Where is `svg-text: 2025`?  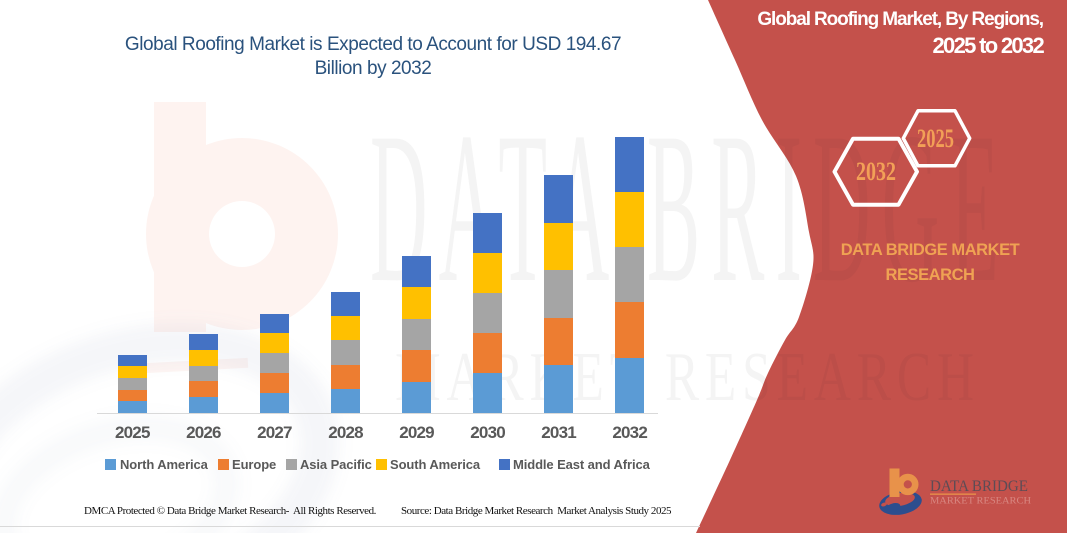
svg-text: 2025 is located at coordinates (935, 138).